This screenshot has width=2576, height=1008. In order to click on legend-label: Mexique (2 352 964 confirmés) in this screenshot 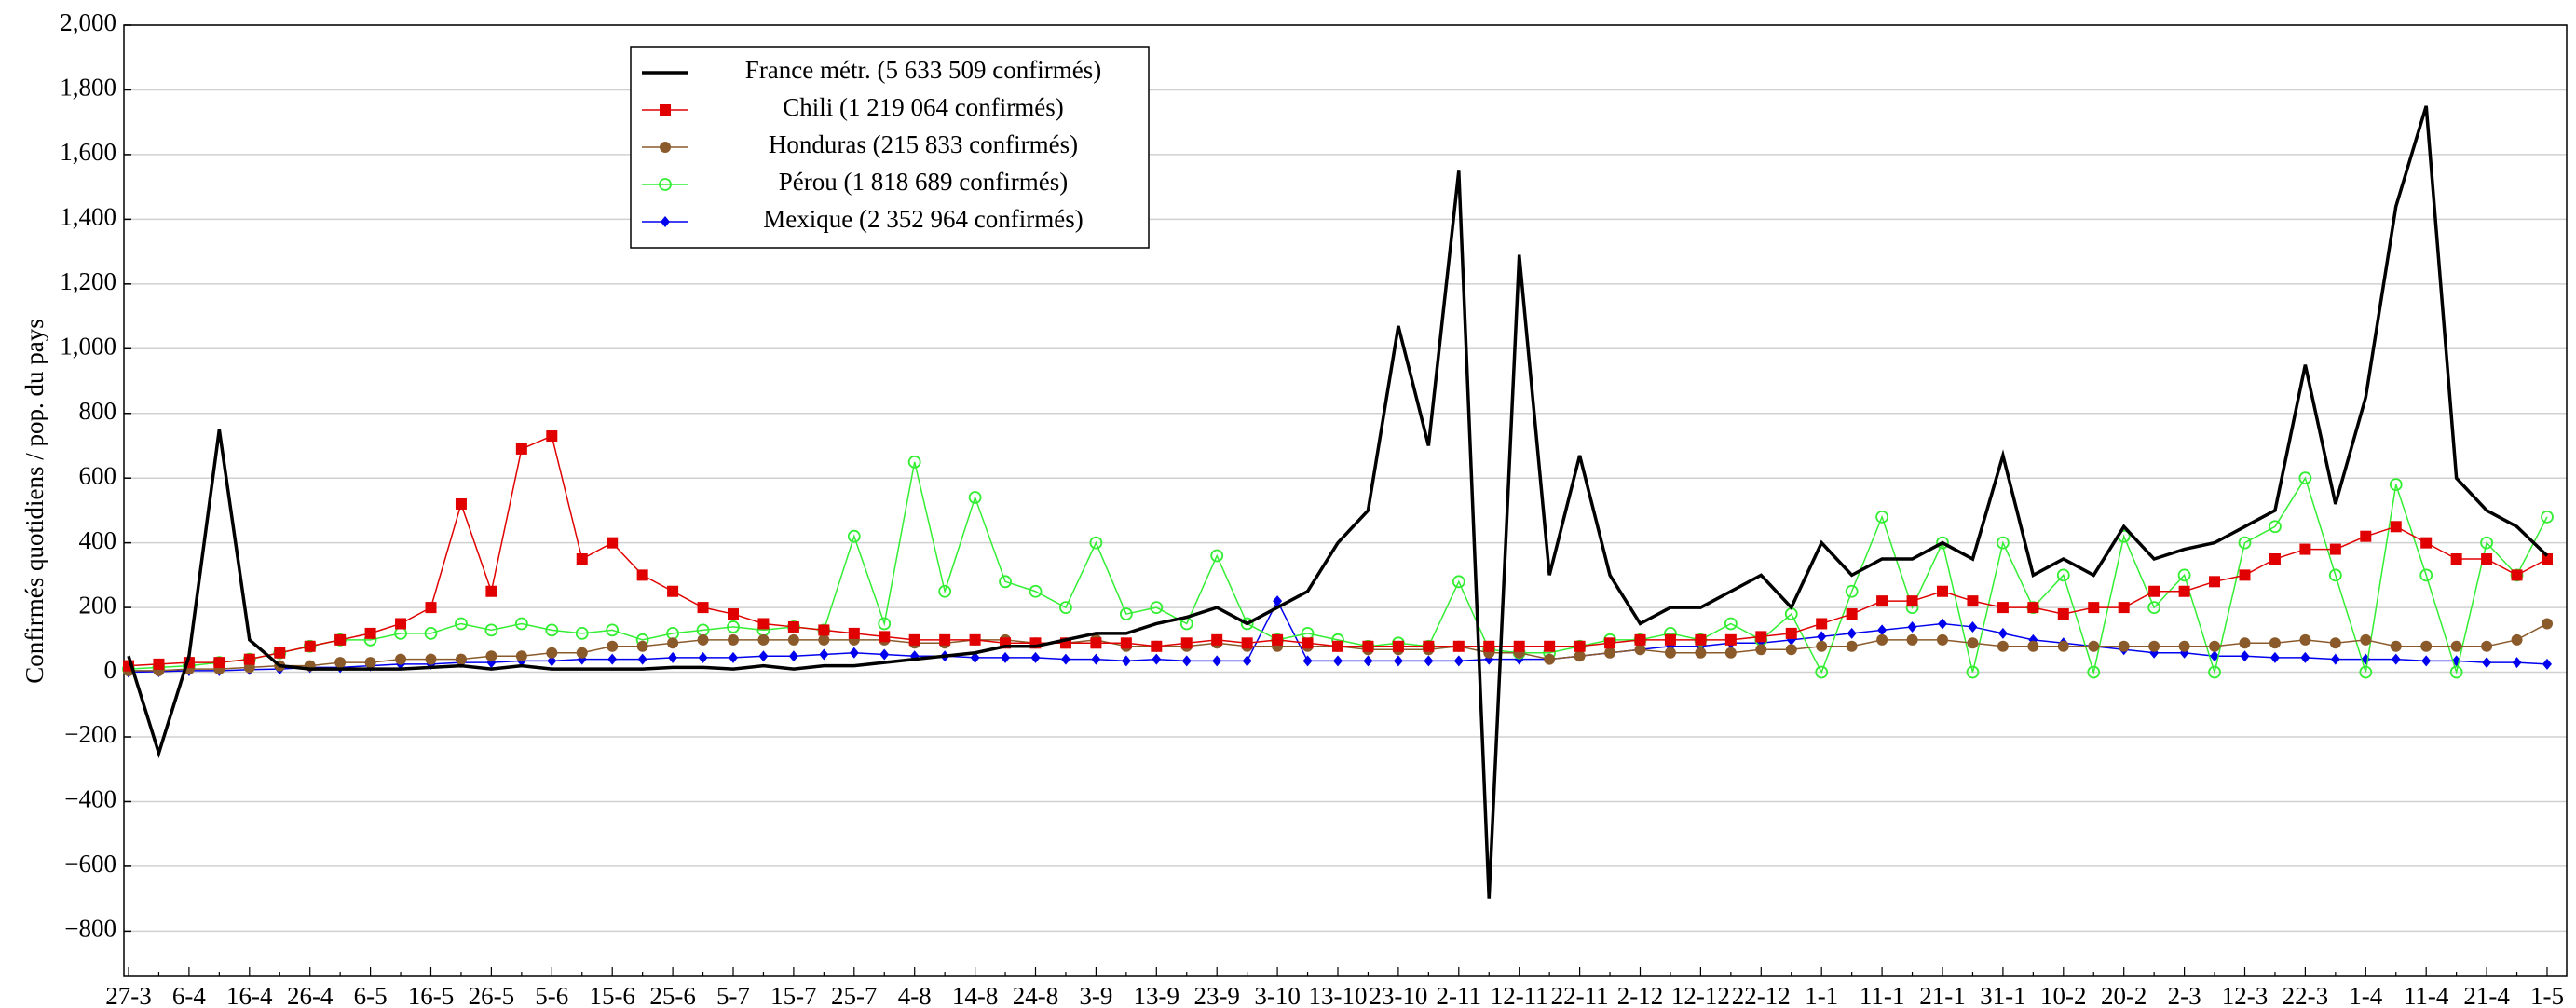, I will do `click(923, 219)`.